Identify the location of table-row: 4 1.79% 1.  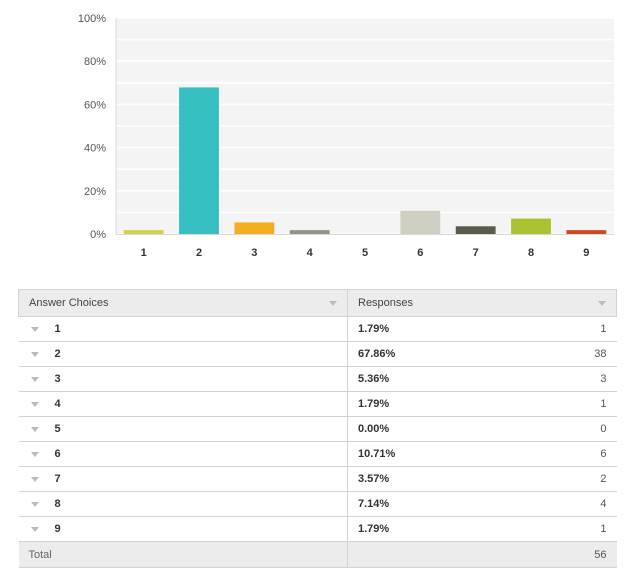
(317, 404).